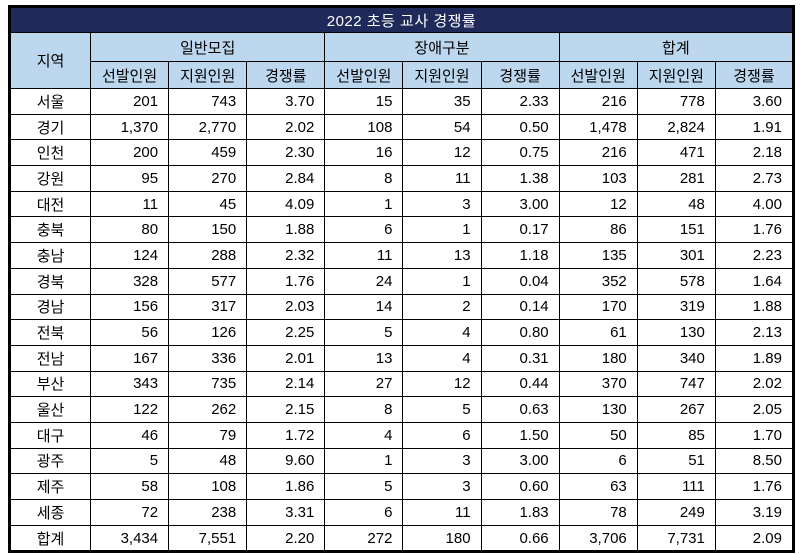 The width and height of the screenshot is (801, 555). Describe the element at coordinates (129, 127) in the screenshot. I see `value-cell: 1,370` at that location.